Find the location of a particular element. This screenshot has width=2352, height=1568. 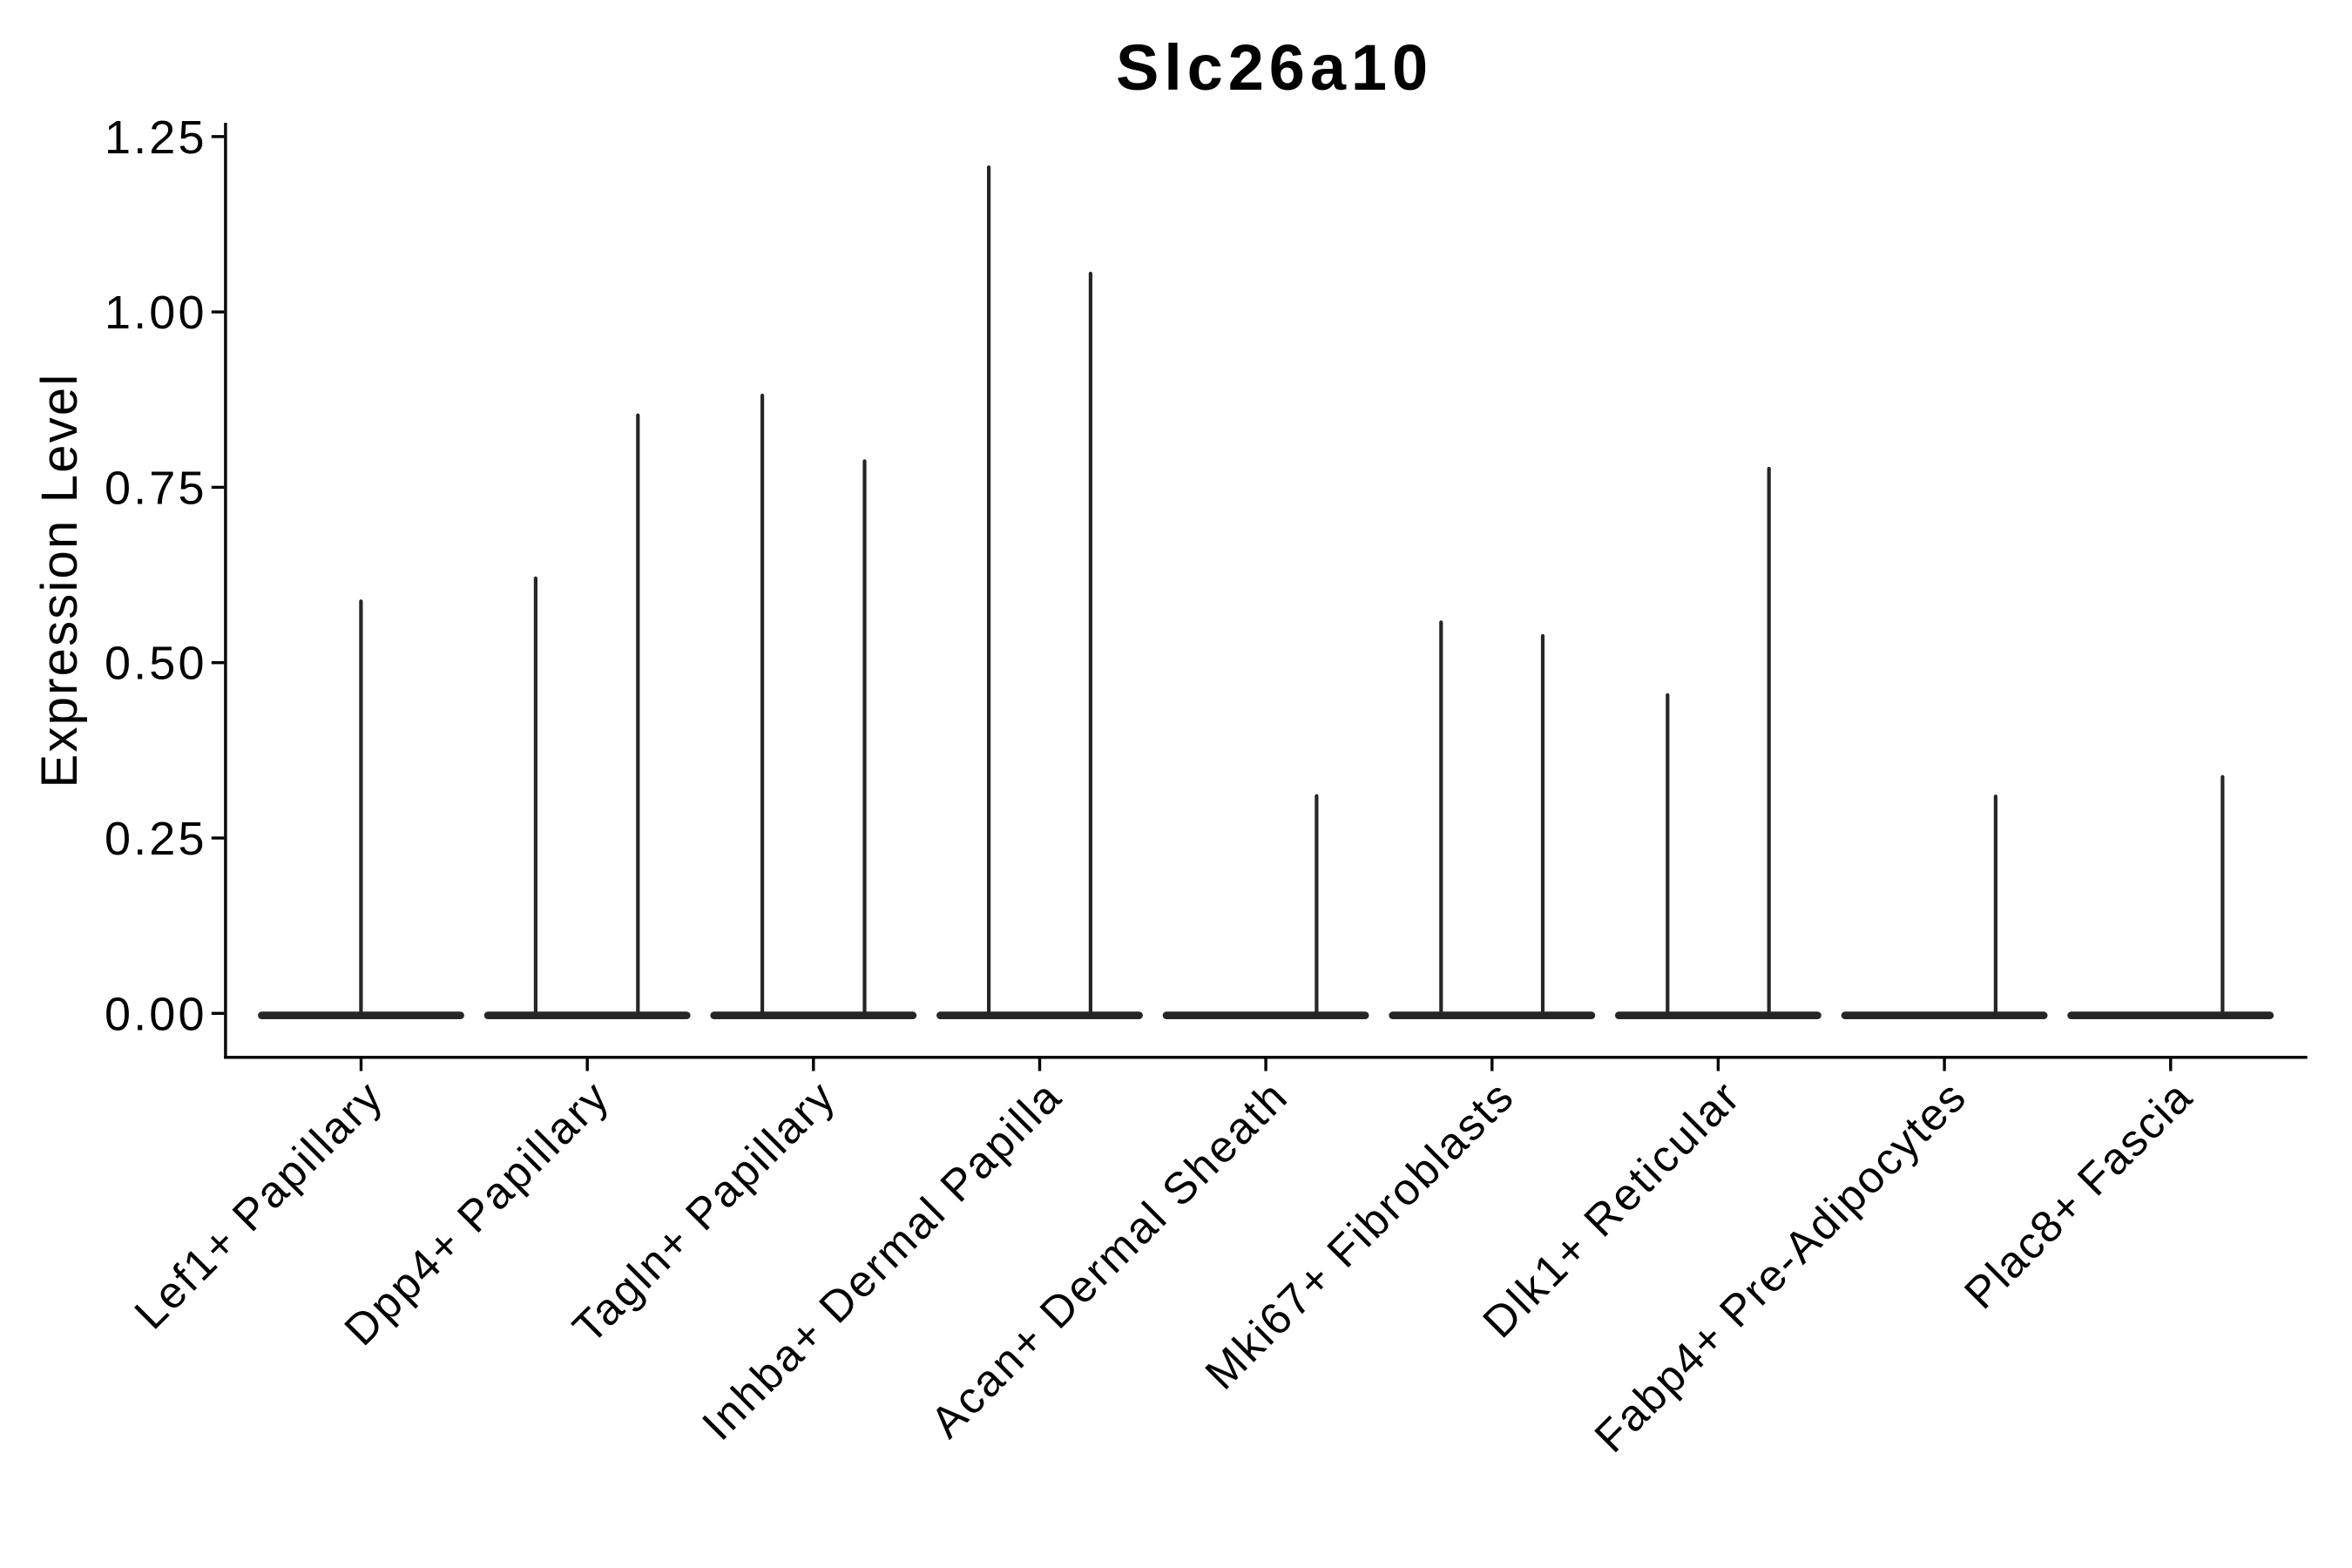

svg-text: Inhba+ Dermal Papilla is located at coordinates (882, 1260).